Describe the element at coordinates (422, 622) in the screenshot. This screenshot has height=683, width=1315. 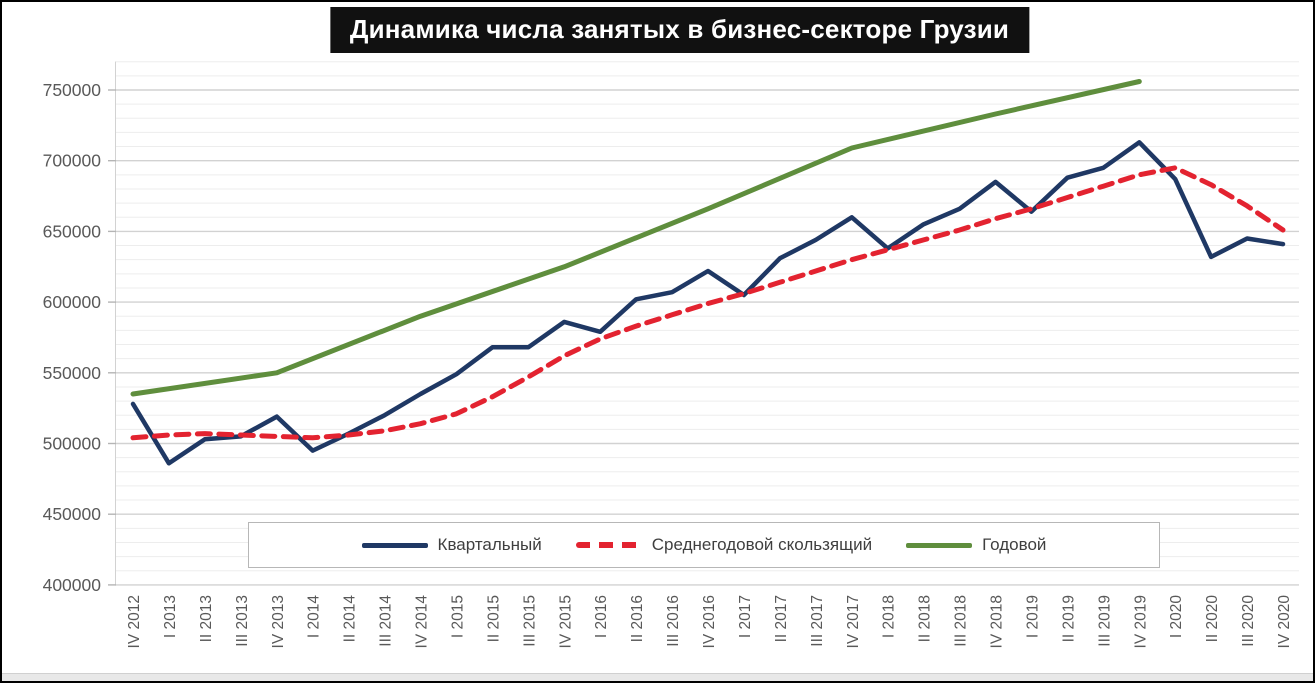
I see `x-axis-tick-label: IV 2014` at that location.